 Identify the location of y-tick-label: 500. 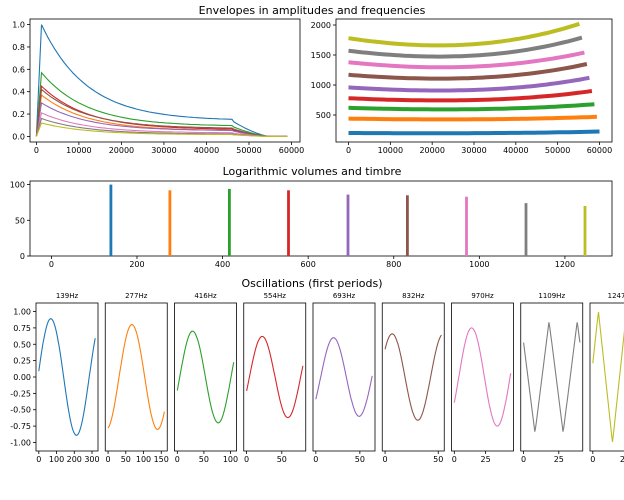
(323, 115).